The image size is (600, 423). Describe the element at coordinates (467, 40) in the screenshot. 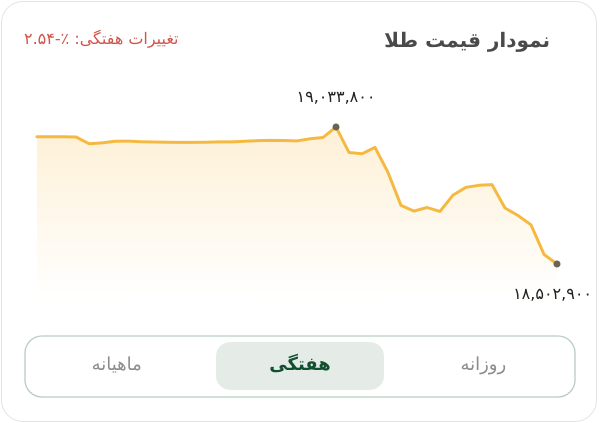

I see `chart-title: نمودار قیمت طلا` at that location.